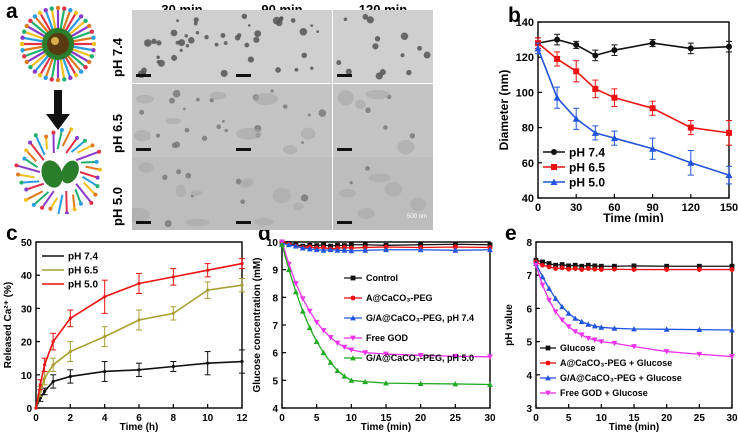 The width and height of the screenshot is (738, 436). I want to click on x-tick-label: 5, so click(317, 418).